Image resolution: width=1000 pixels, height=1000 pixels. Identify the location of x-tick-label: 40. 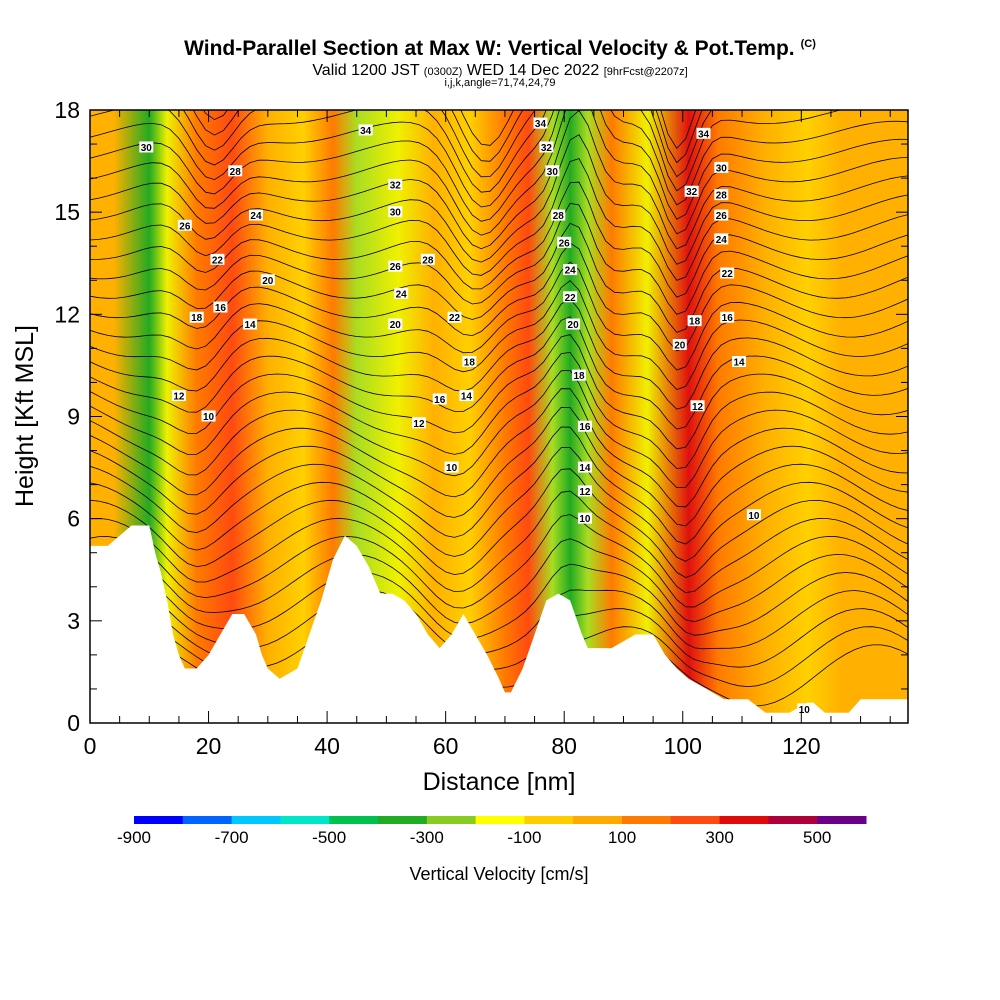
(327, 746).